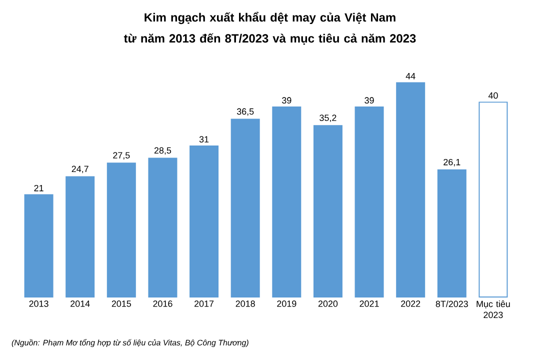  I want to click on x-tick-label: 2015, so click(121, 303).